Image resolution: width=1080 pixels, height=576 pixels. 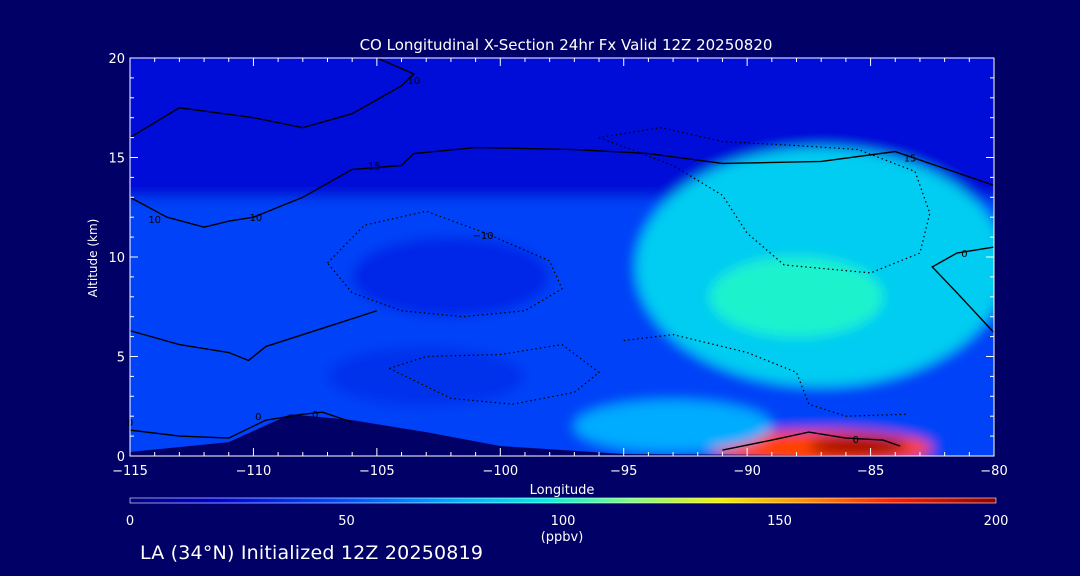 I want to click on y-tick-label: 15, so click(x=116, y=159).